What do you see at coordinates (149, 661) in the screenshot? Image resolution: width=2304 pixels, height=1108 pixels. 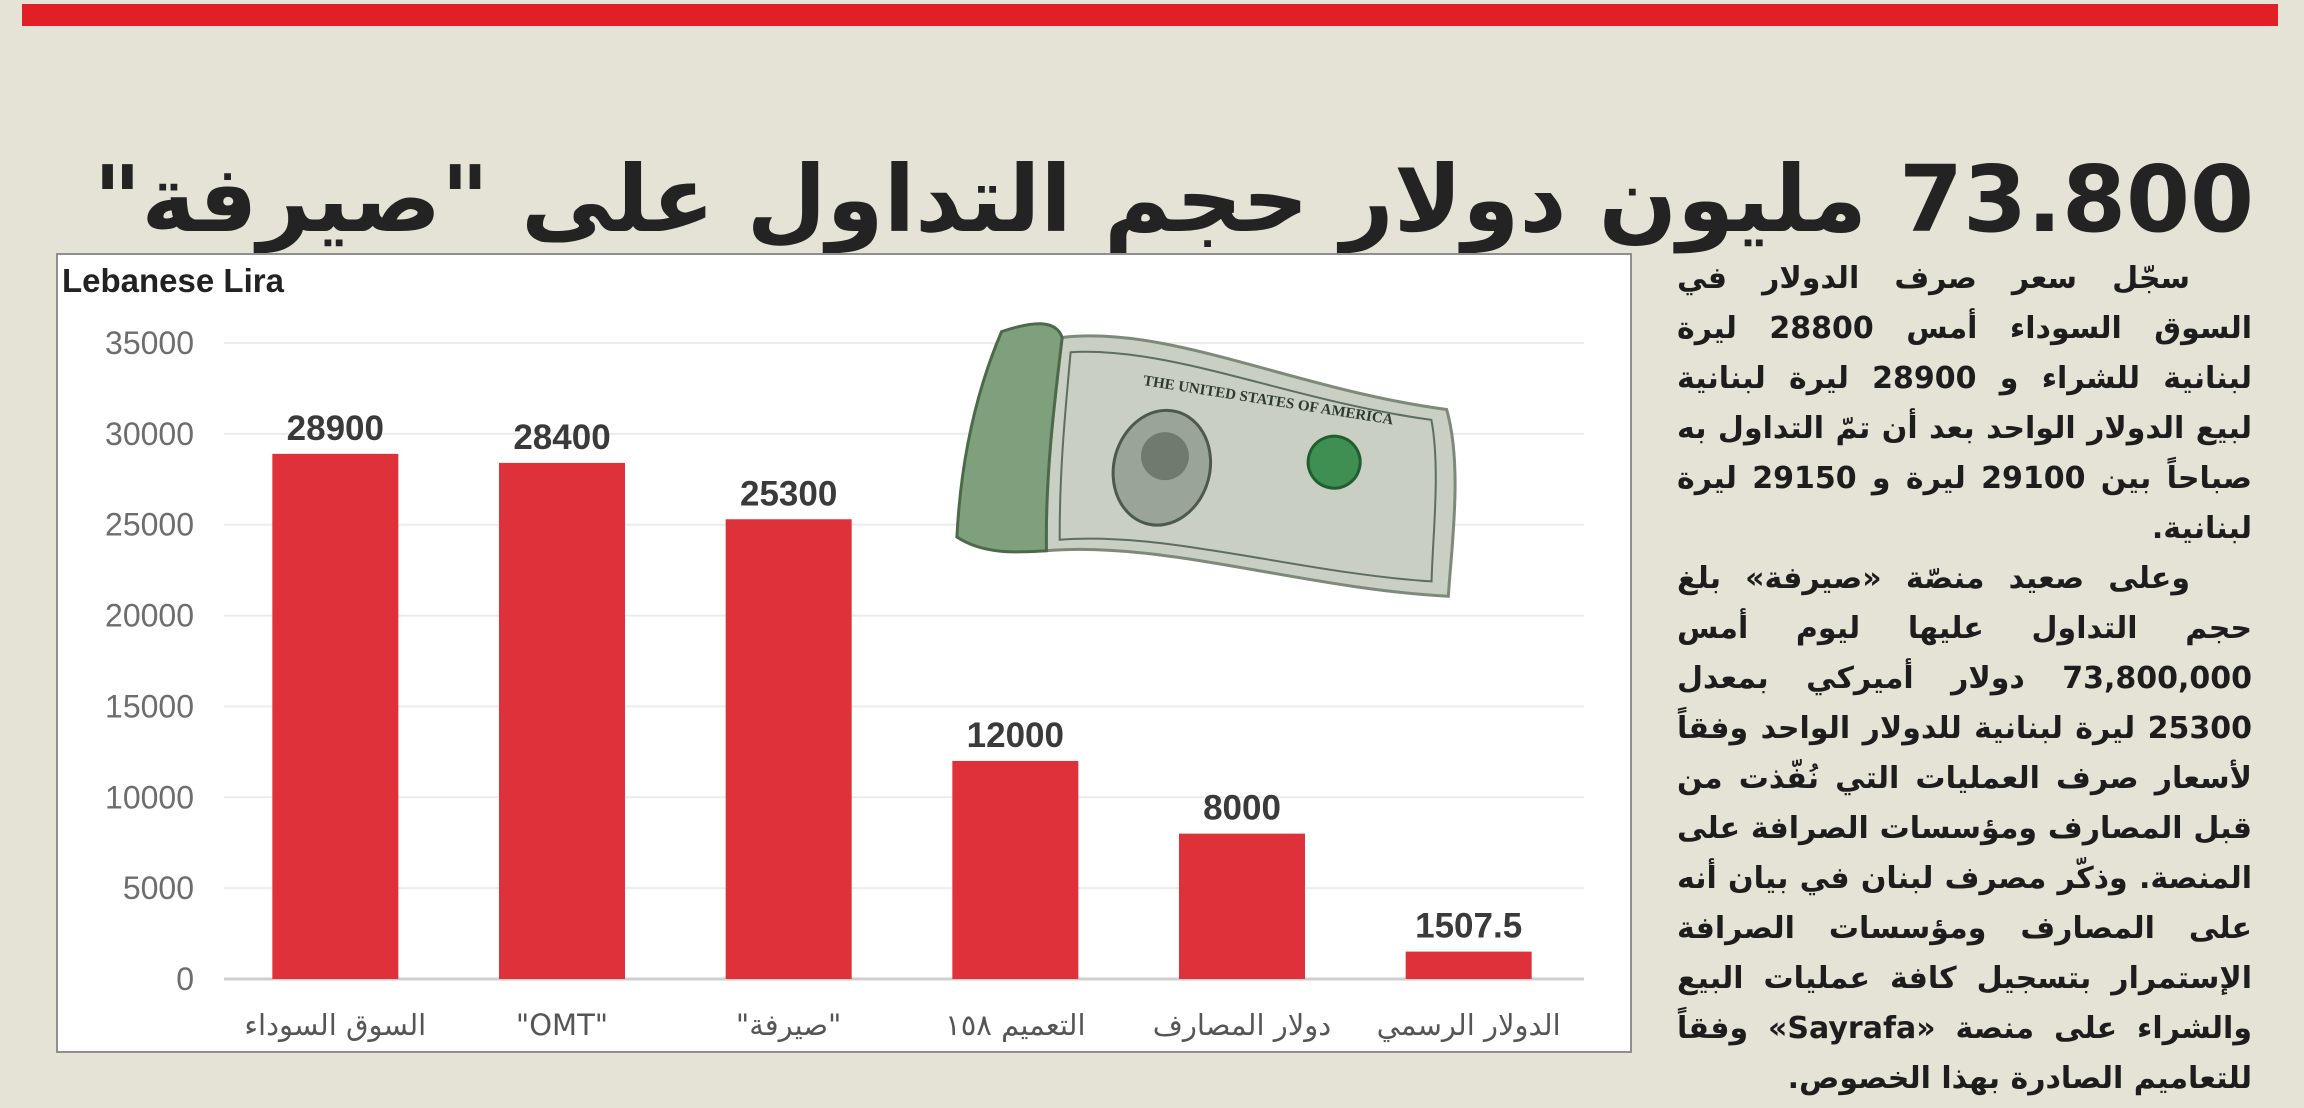 I see `y-axis-ticks: 0 5000 10000 15000 20000 25000 30000 35000` at bounding box center [149, 661].